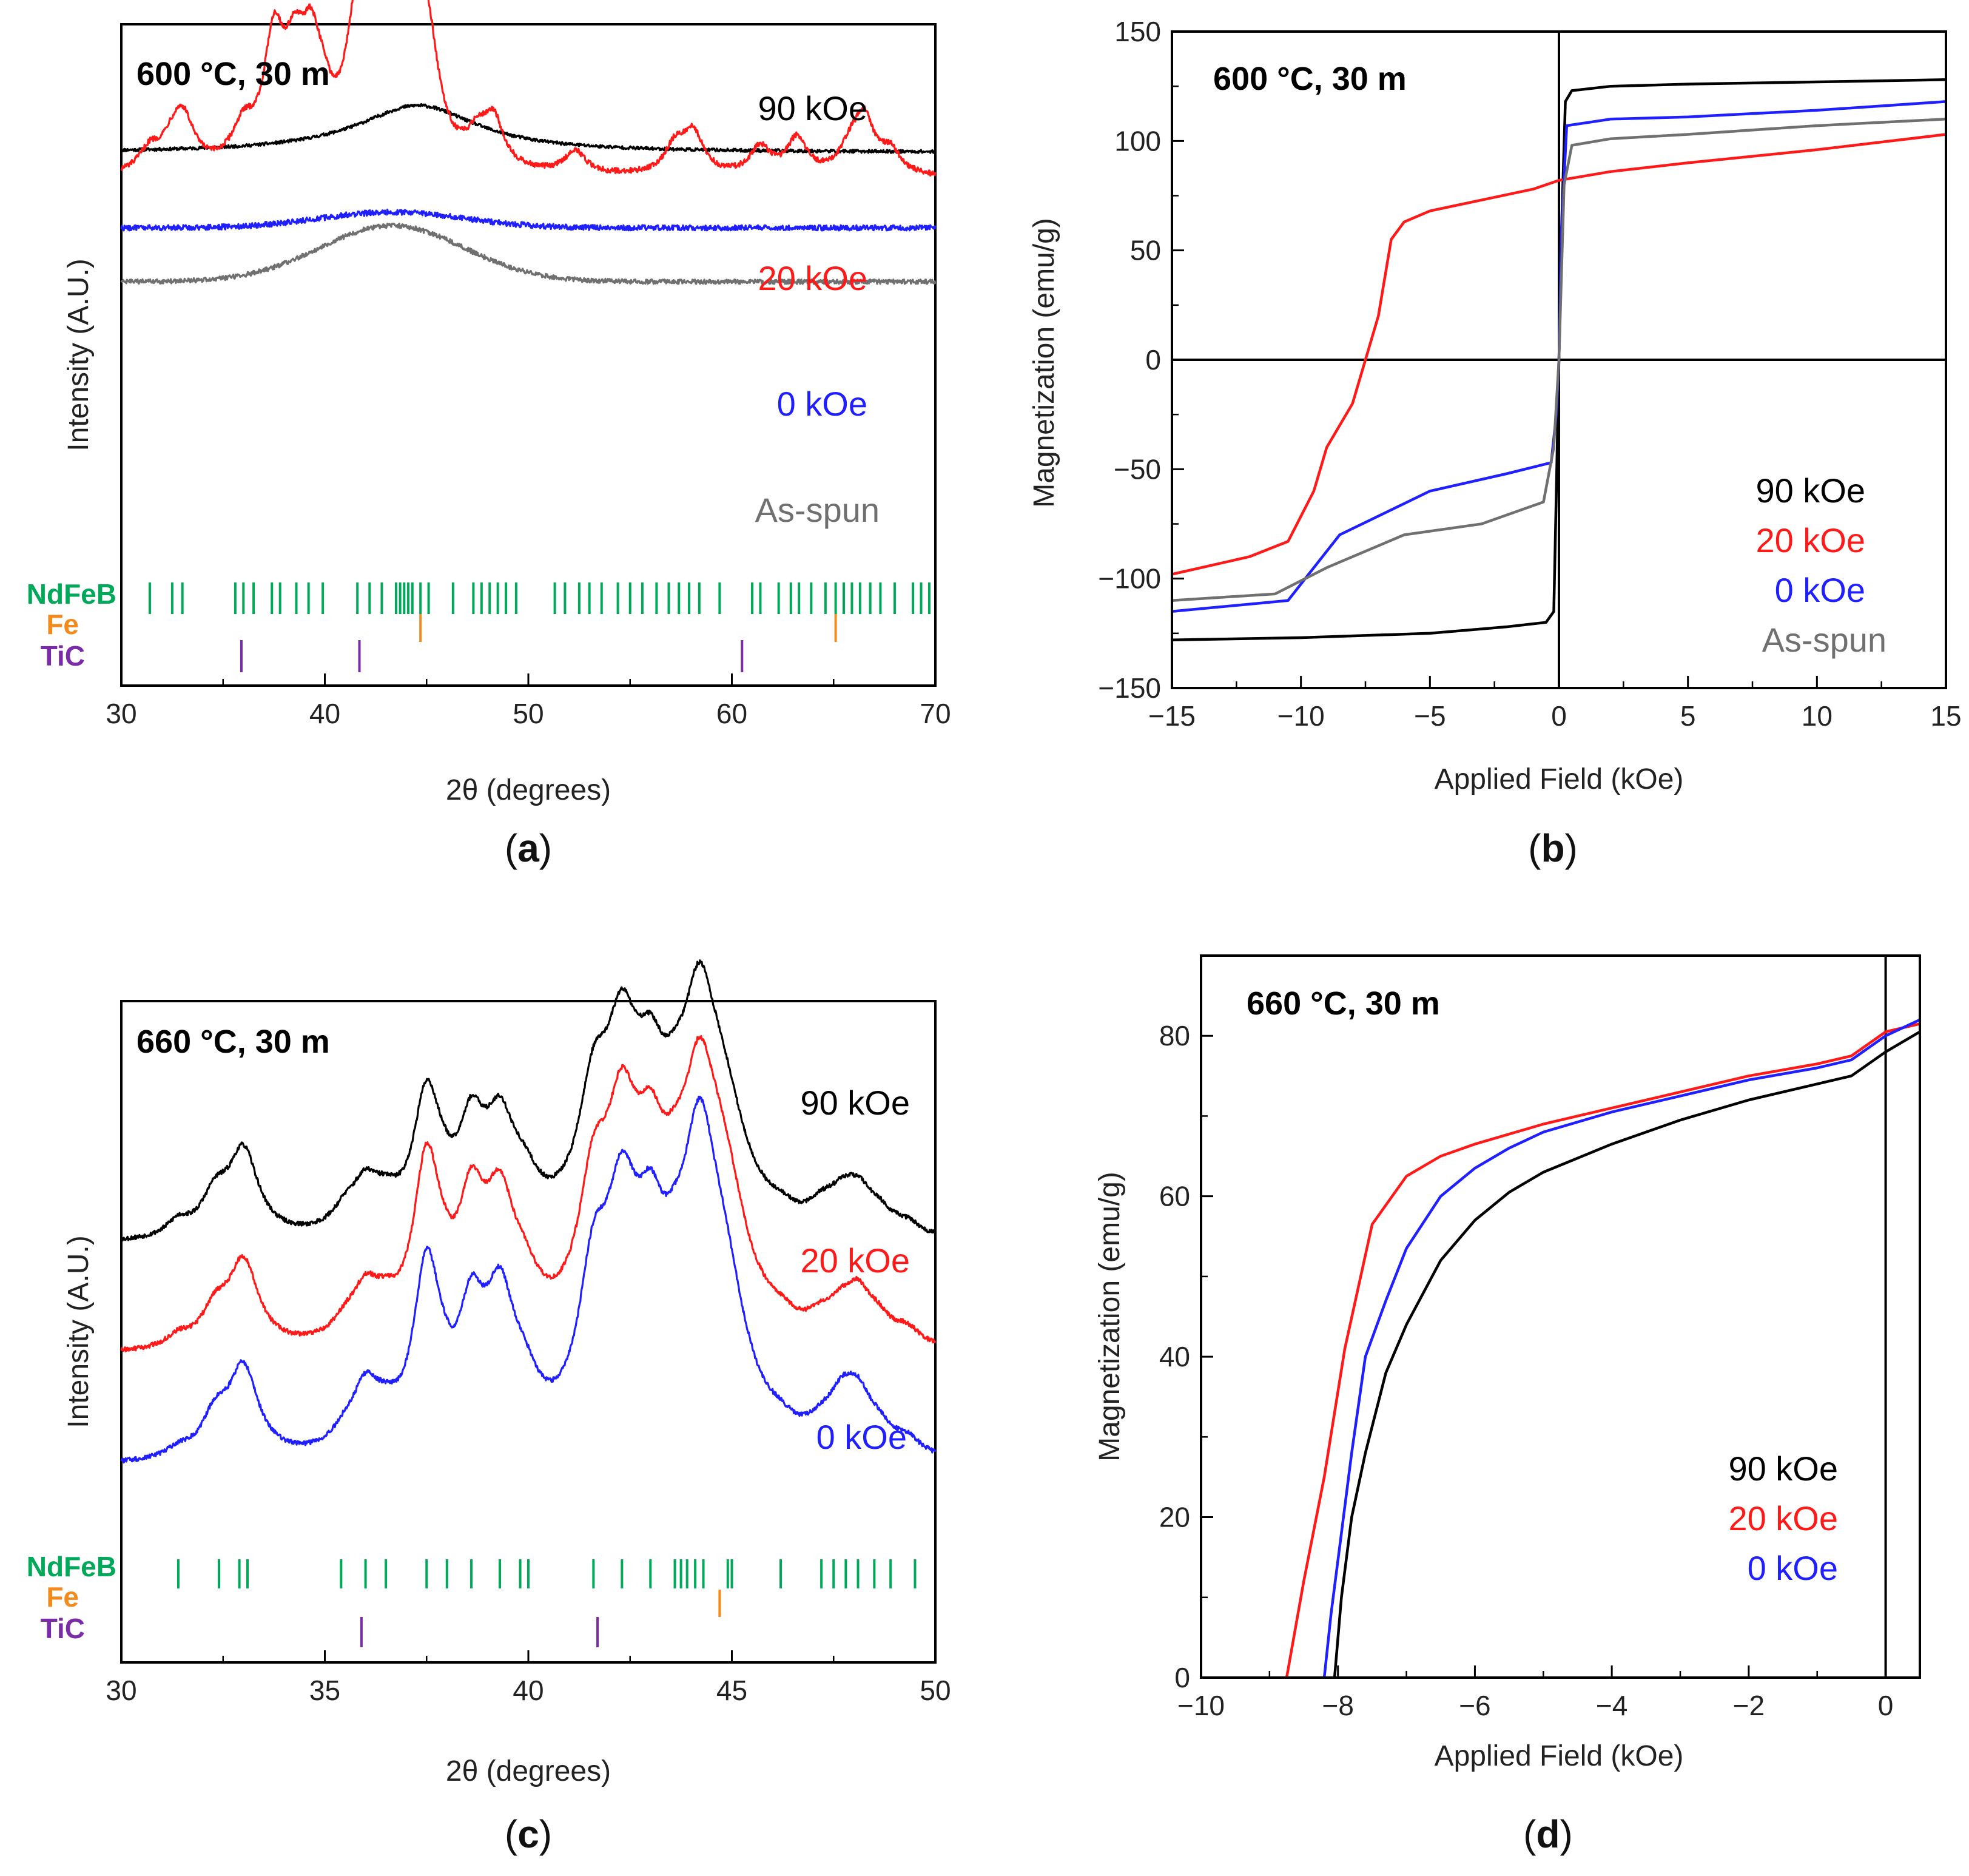  I want to click on panel-d-plot-frame, so click(1560, 1316).